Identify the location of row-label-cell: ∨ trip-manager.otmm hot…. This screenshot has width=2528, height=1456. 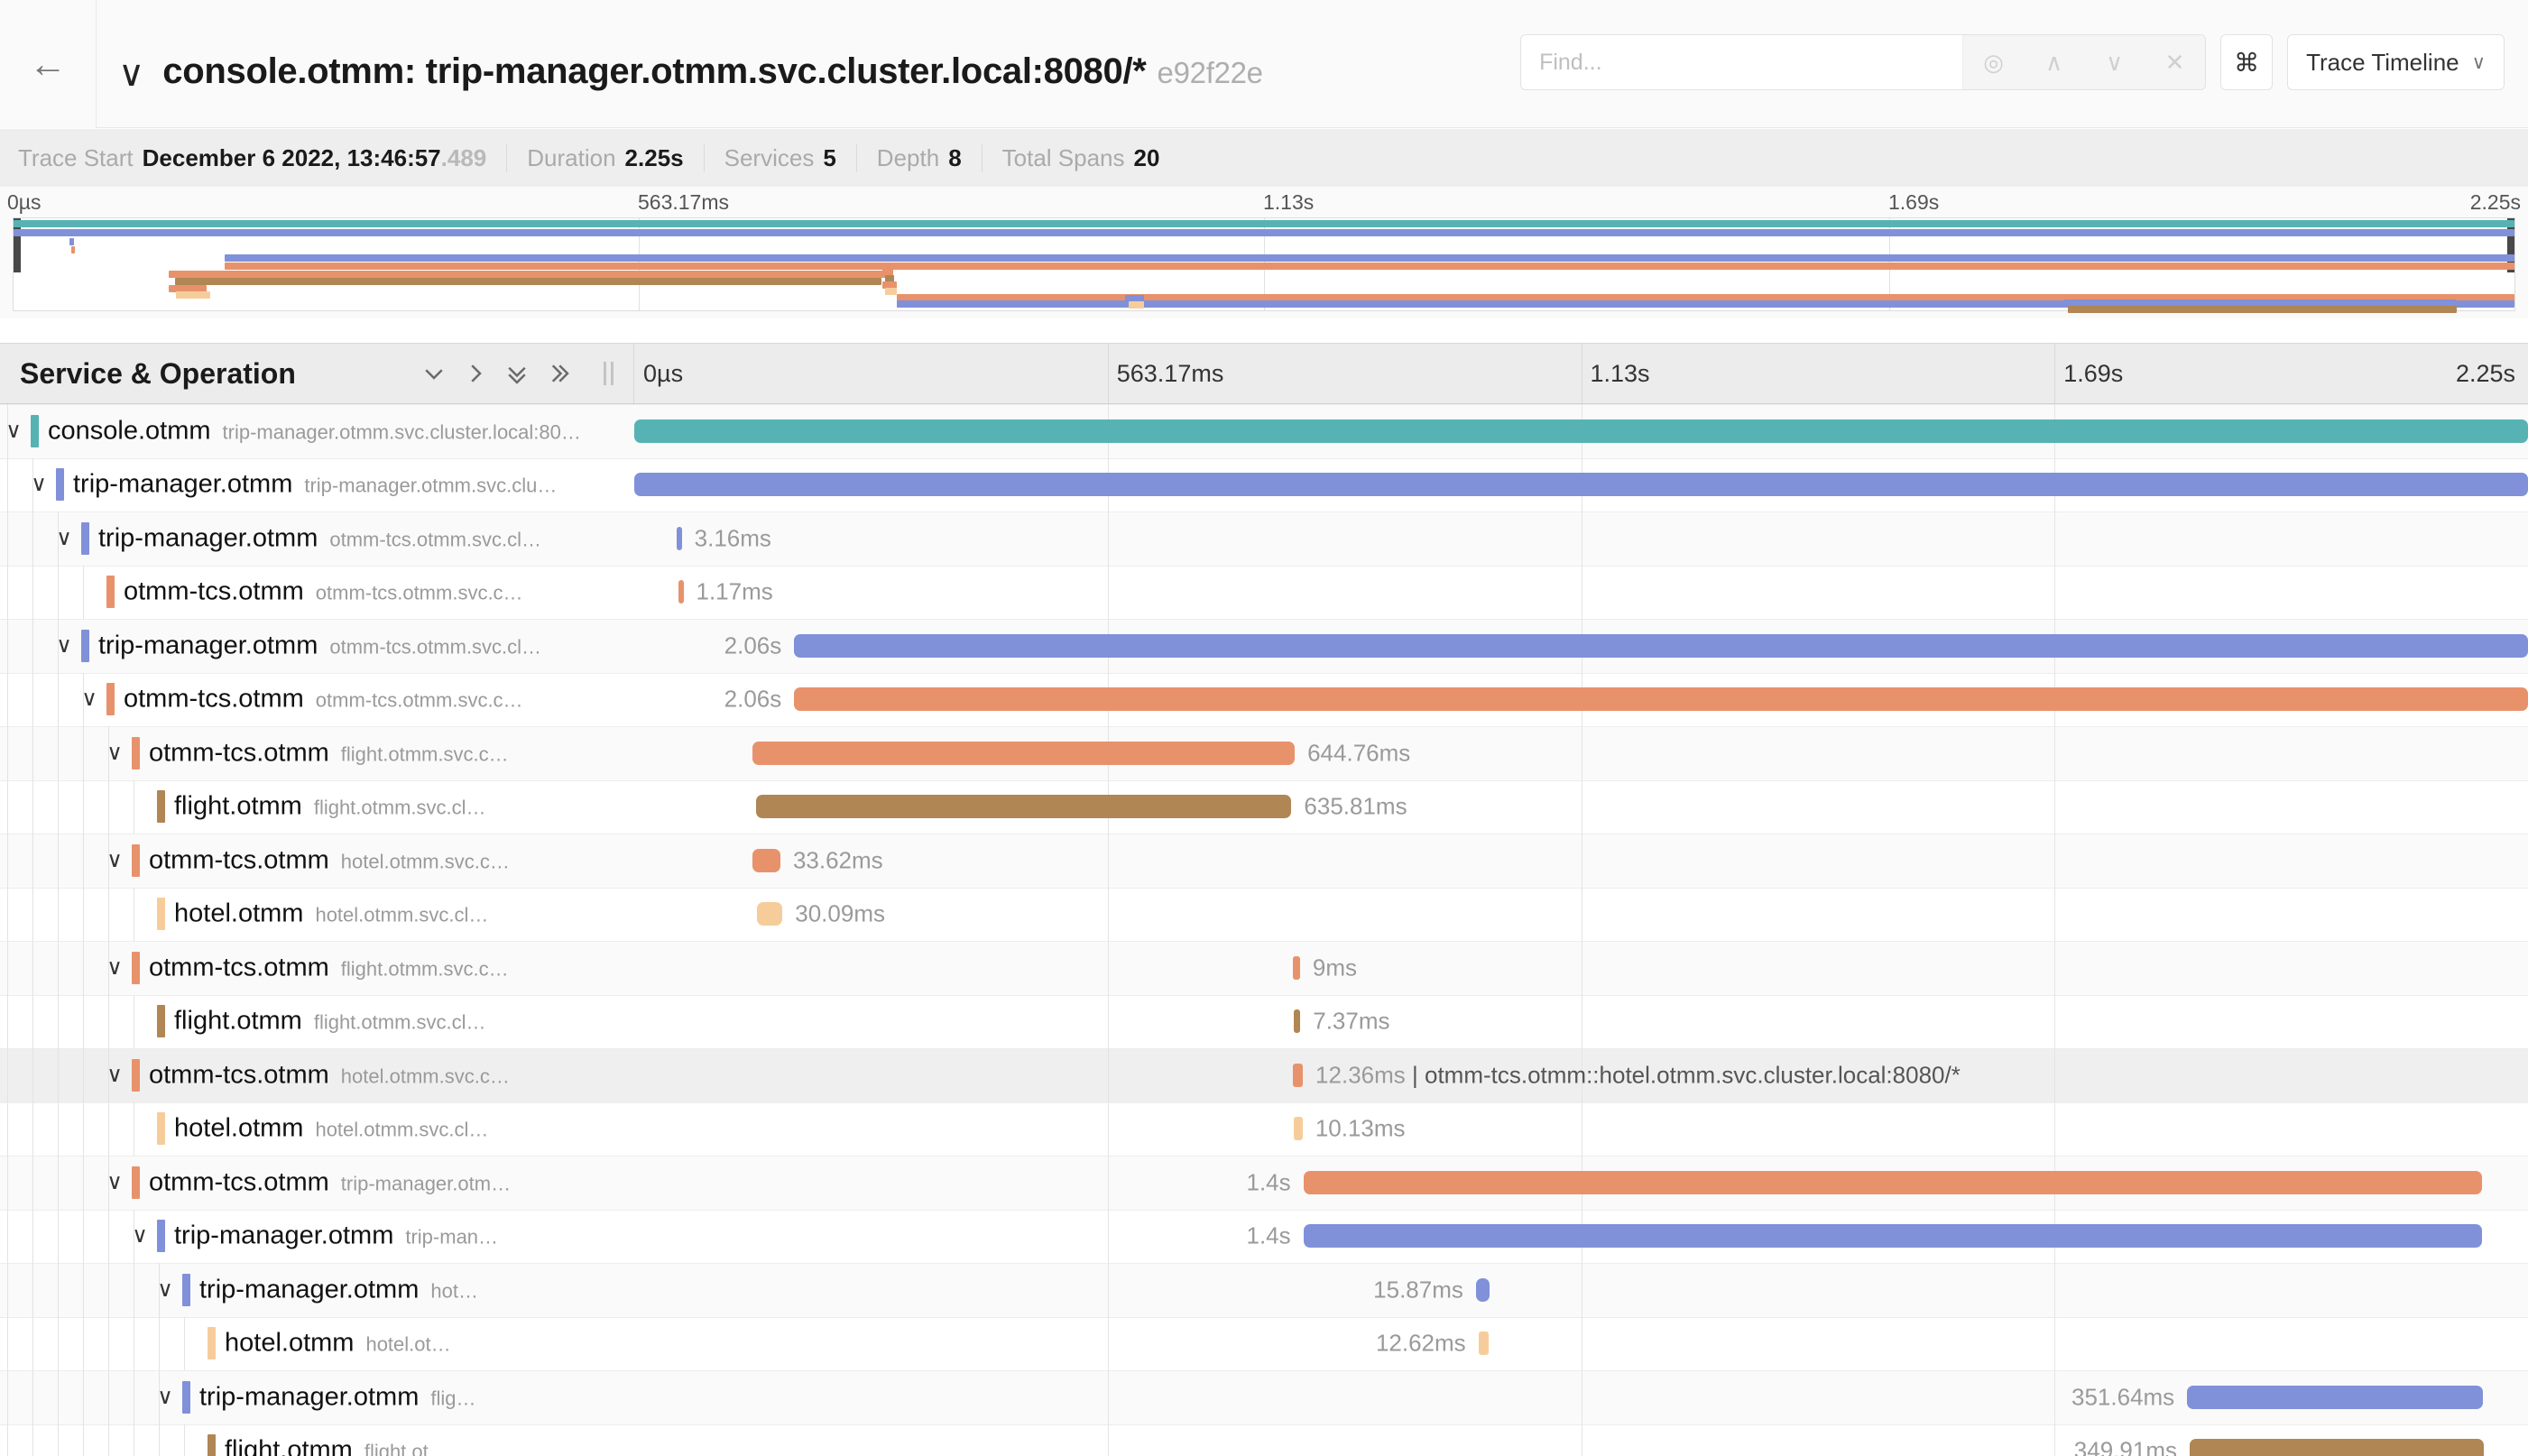
(317, 1290).